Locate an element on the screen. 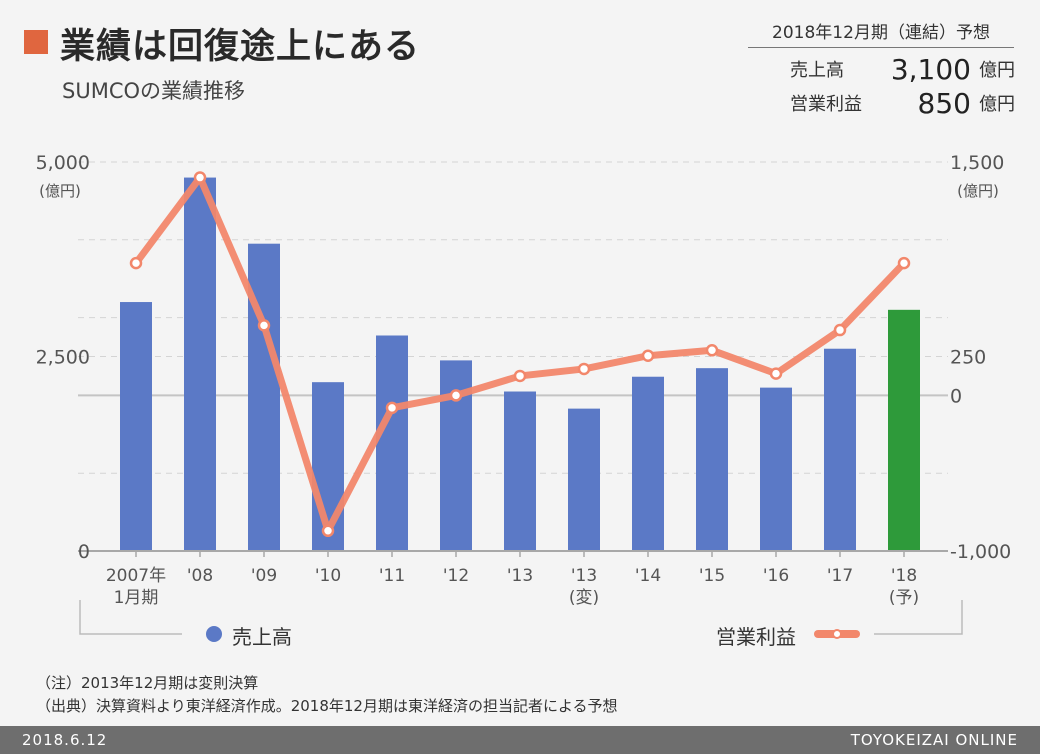 This screenshot has width=1040, height=754. forecast-profit-unit: 億円 is located at coordinates (997, 104).